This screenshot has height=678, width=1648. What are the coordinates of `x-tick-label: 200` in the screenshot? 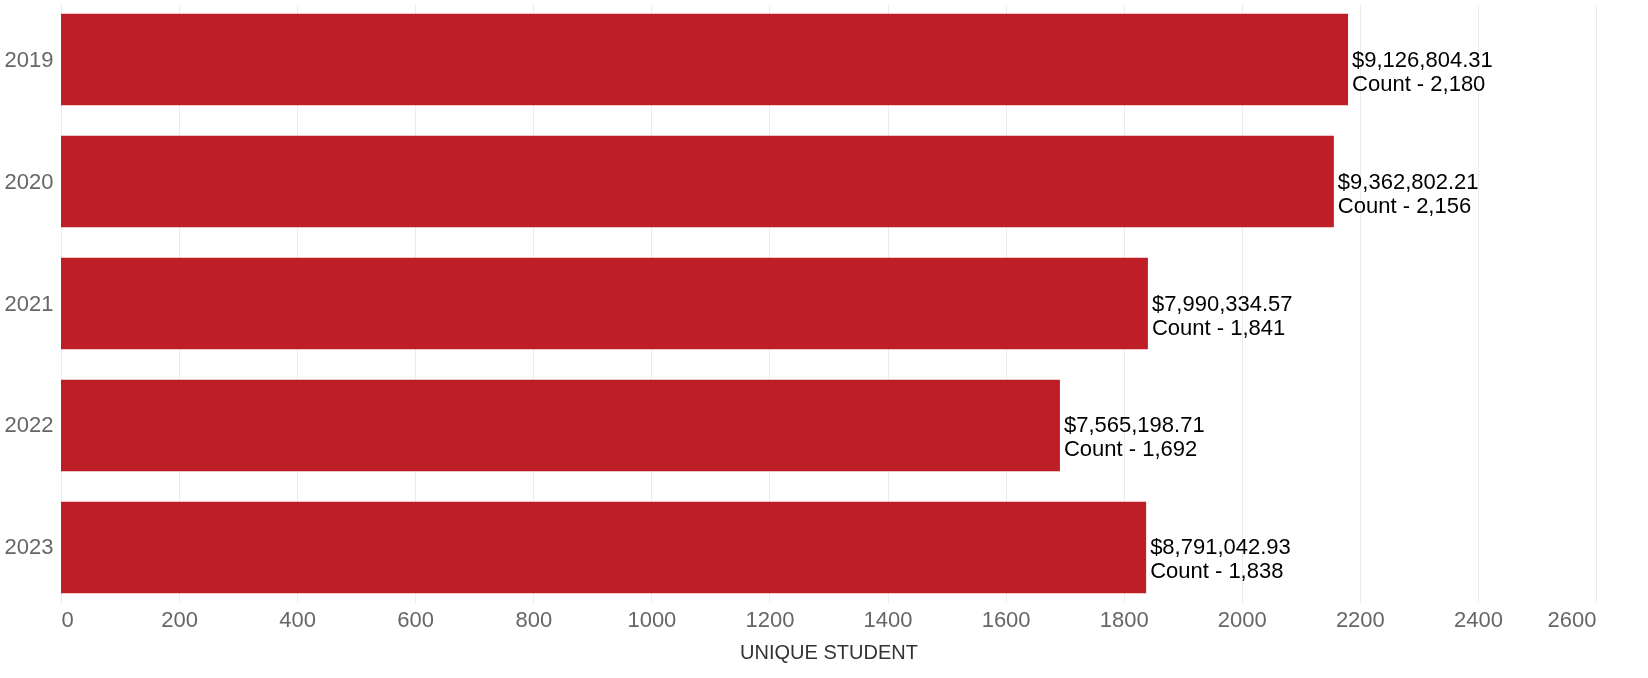 It's located at (179, 619).